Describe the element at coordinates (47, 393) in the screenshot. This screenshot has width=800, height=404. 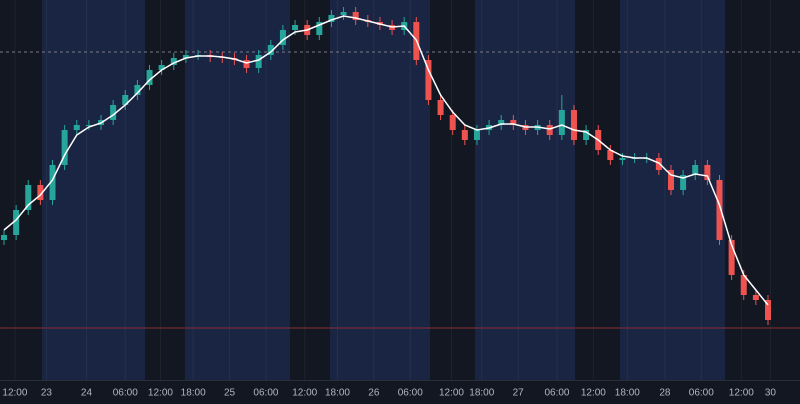
I see `x-tick-label: 23` at that location.